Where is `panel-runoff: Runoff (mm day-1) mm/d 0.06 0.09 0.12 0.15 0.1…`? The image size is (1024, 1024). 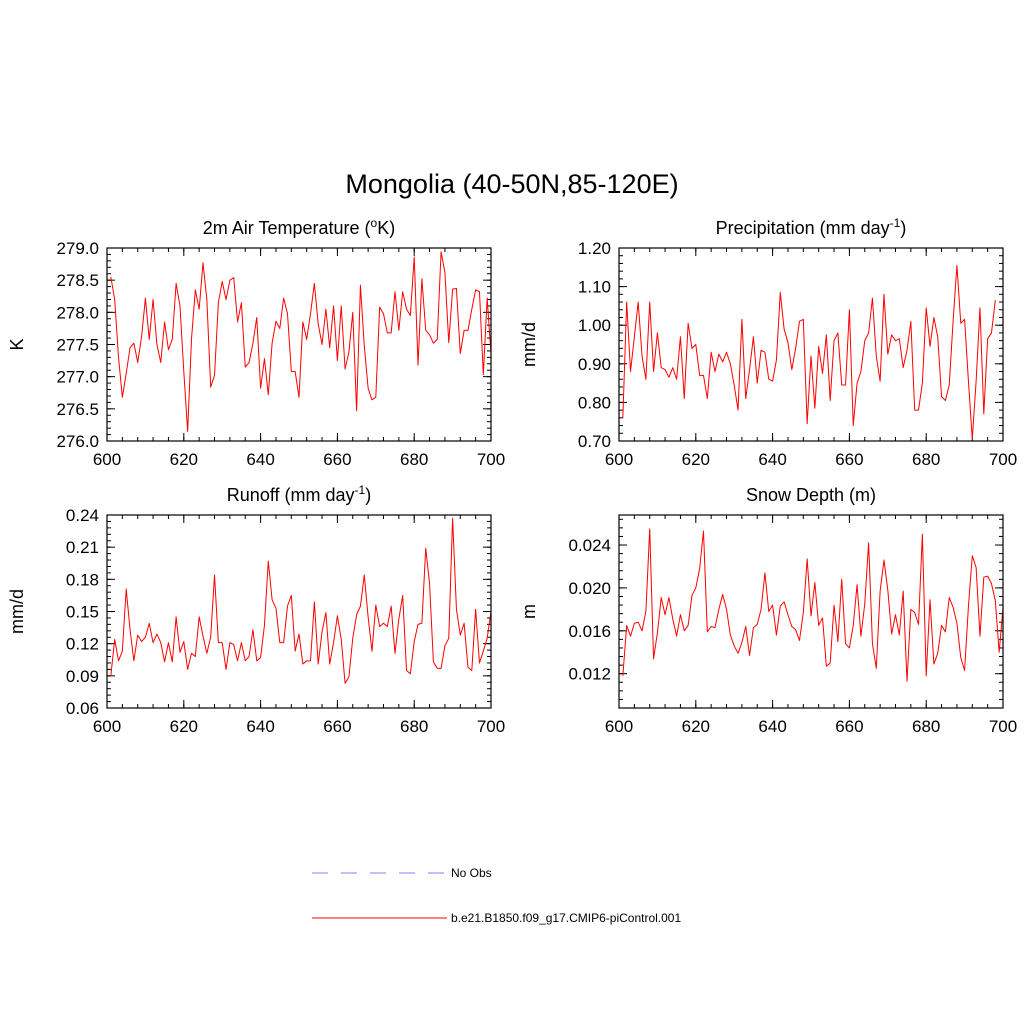 panel-runoff: Runoff (mm day-1) mm/d 0.06 0.09 0.12 0.15 0.1… is located at coordinates (256, 609).